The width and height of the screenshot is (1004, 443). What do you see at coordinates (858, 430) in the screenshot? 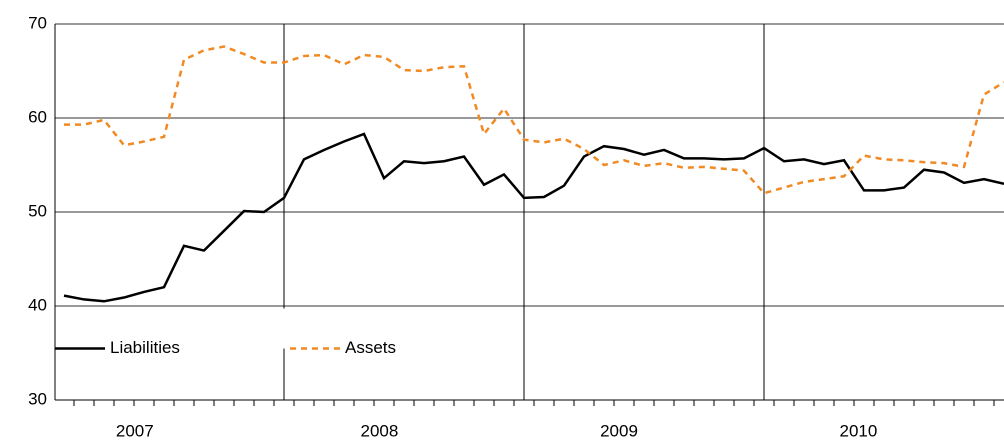
I see `x-tick-label: 2010` at bounding box center [858, 430].